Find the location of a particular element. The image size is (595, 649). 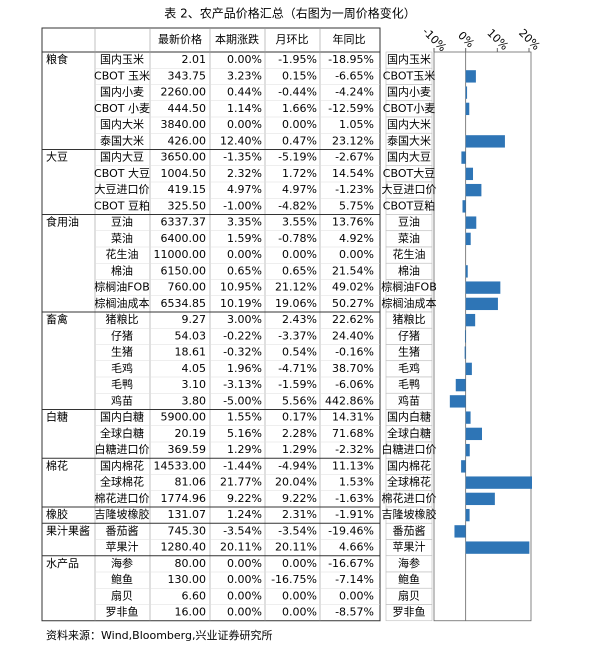

header-cell: 月环比 is located at coordinates (292, 39).